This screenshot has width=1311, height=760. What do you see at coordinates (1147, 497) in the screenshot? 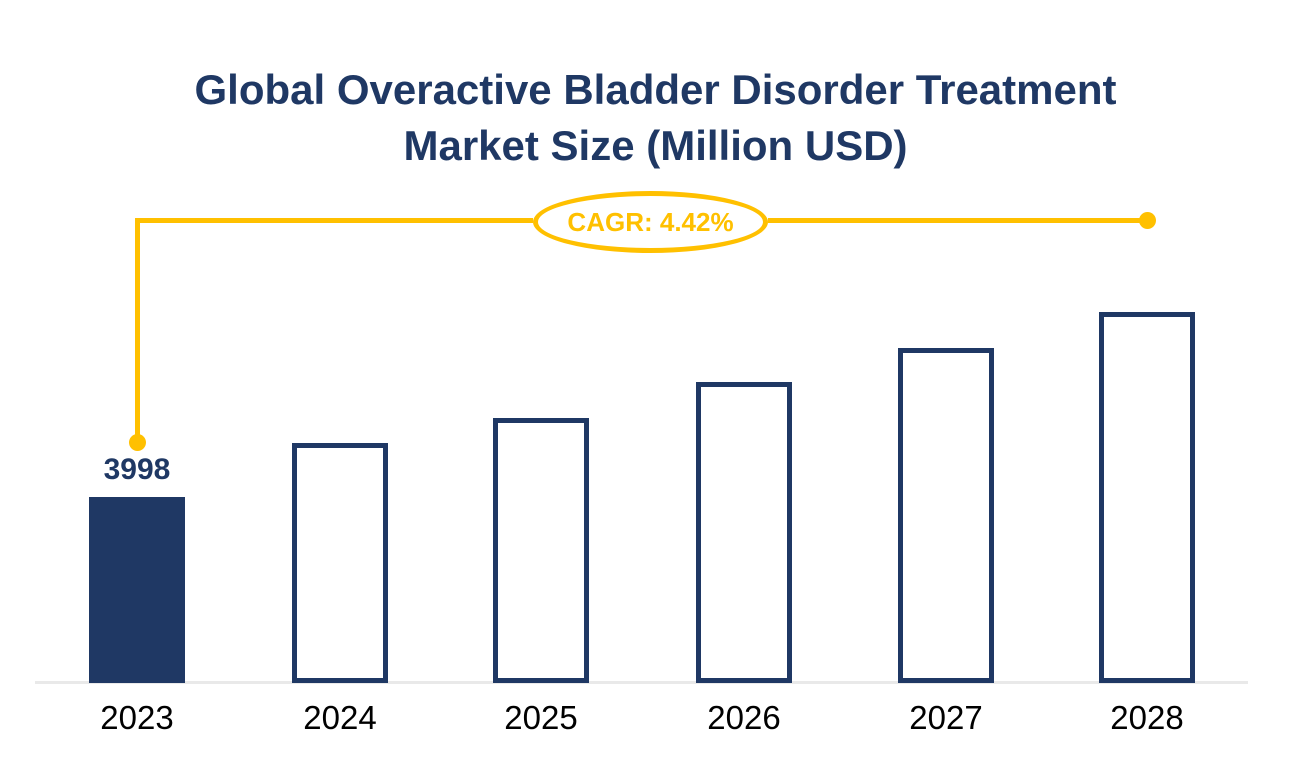
I see `bar-2028` at bounding box center [1147, 497].